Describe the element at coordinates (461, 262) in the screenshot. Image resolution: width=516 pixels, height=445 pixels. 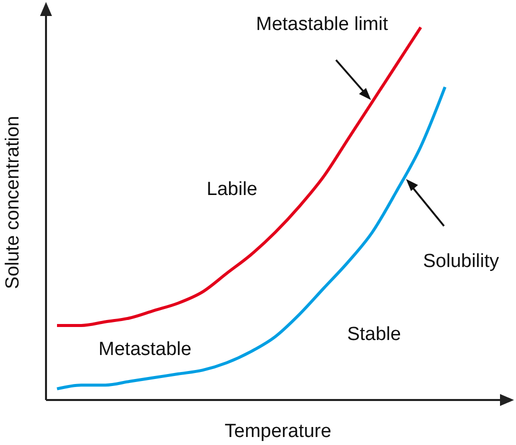
I see `text: Solubility` at that location.